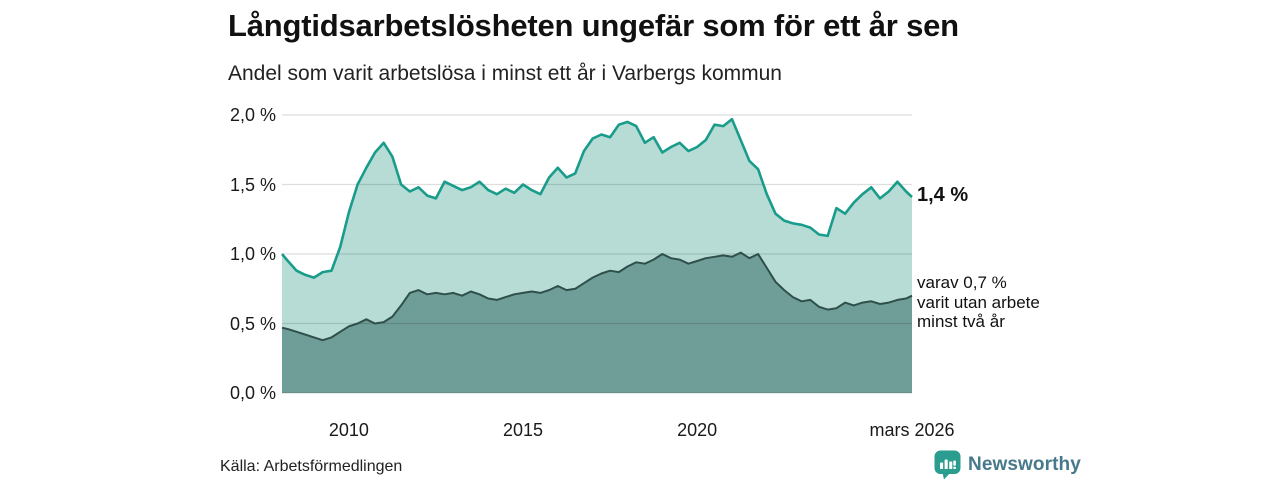  What do you see at coordinates (252, 323) in the screenshot?
I see `y-axis-label: 0,5 %` at bounding box center [252, 323].